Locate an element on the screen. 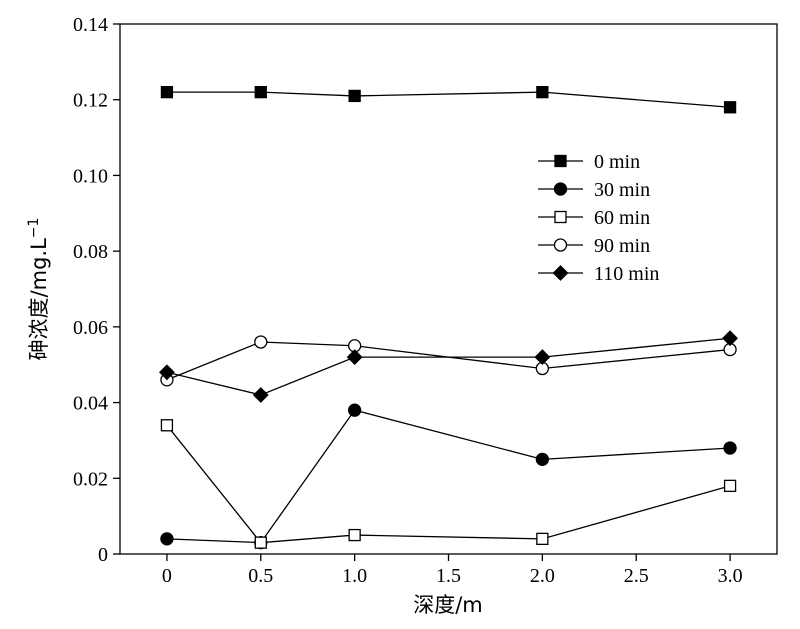  legend: 0 min 30 min 60 min 90 min 110 min is located at coordinates (598, 218).